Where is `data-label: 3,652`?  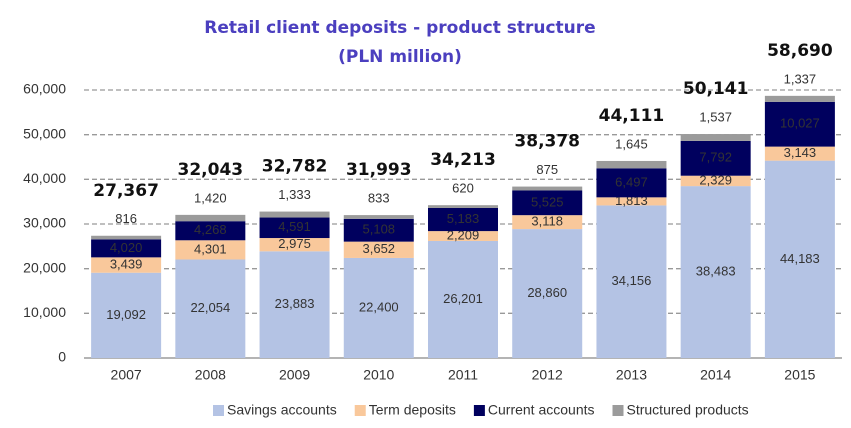
data-label: 3,652 is located at coordinates (379, 248).